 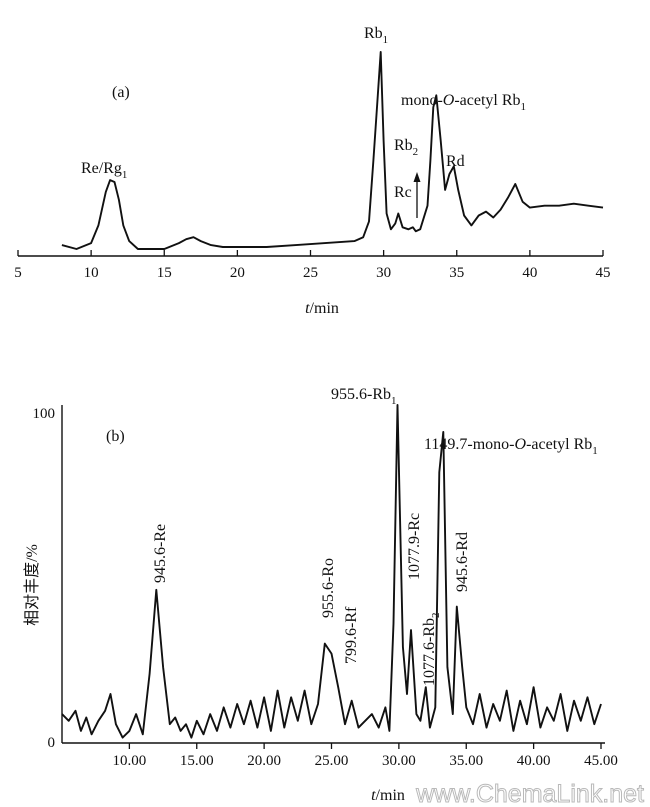 What do you see at coordinates (237, 273) in the screenshot?
I see `panel-a-x-tick-label: 20` at bounding box center [237, 273].